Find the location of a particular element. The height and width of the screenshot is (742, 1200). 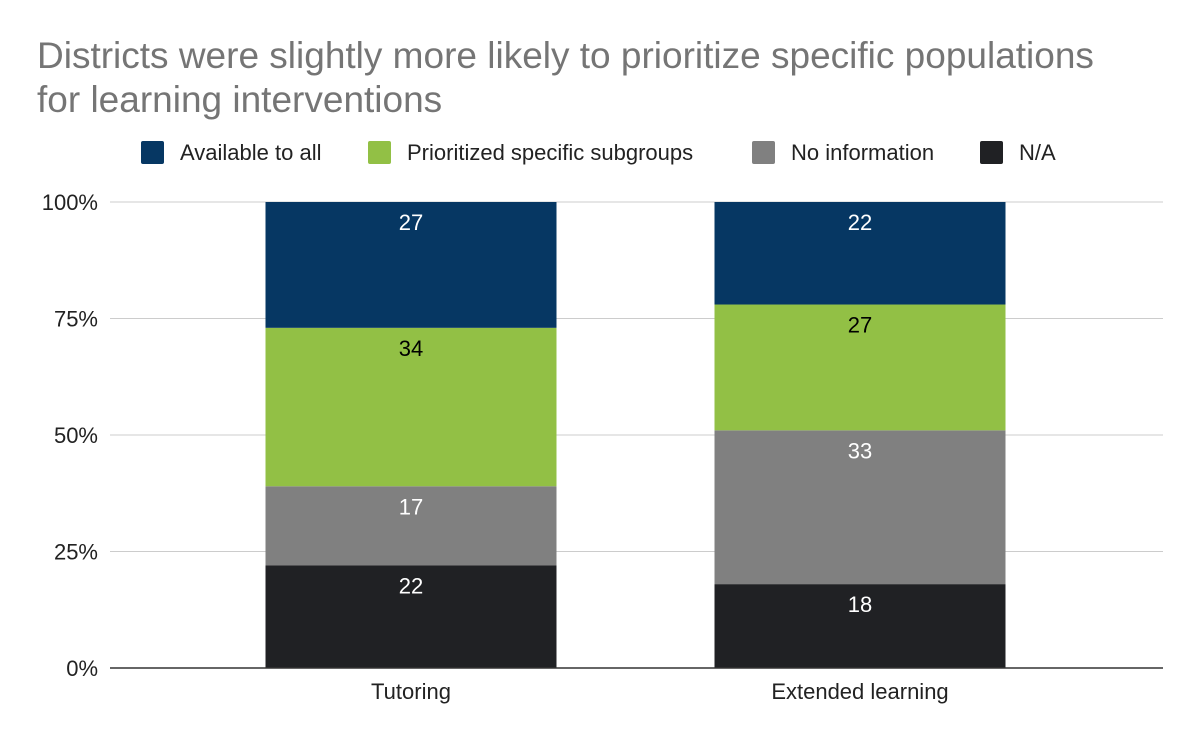

data-label-extended-learning-prioritized-specific-subgroups: 27 is located at coordinates (860, 325).